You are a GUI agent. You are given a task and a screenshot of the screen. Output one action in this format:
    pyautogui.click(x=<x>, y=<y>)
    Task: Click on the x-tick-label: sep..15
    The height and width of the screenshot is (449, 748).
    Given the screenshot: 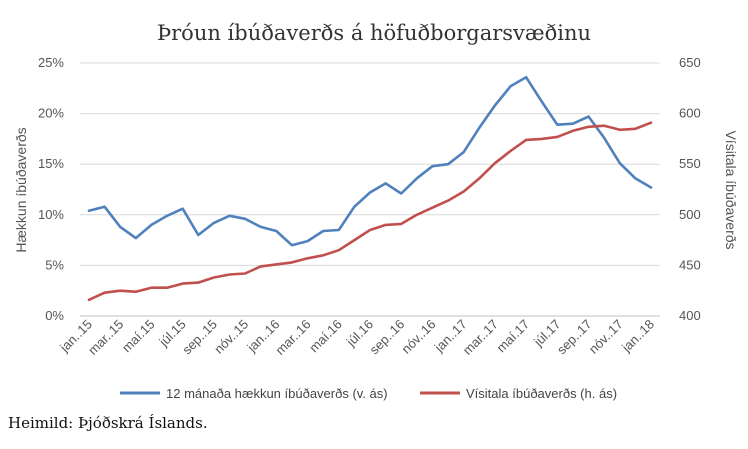 What is the action you would take?
    pyautogui.click(x=199, y=337)
    